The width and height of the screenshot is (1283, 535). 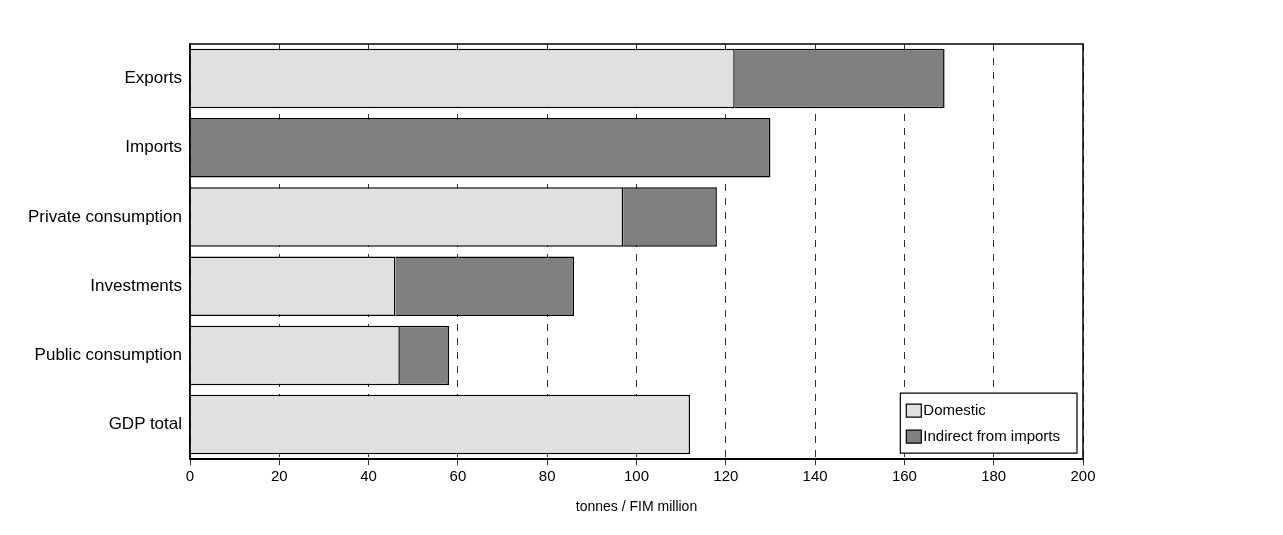 What do you see at coordinates (991, 436) in the screenshot?
I see `legend-label: Indirect from imports` at bounding box center [991, 436].